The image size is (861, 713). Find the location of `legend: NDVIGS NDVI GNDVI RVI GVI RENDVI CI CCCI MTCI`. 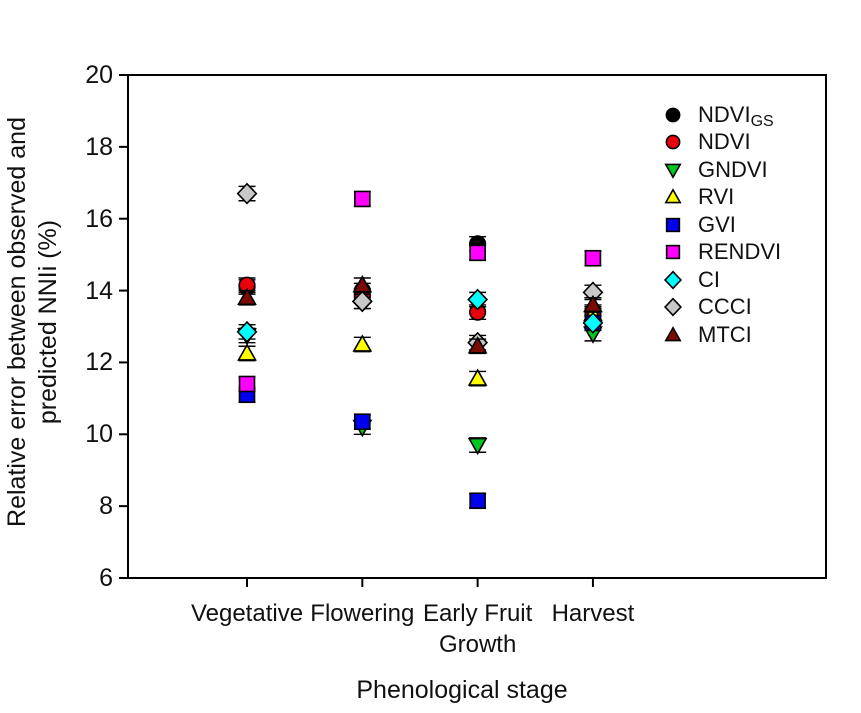

legend: NDVIGS NDVI GNDVI RVI GVI RENDVI CI CCCI MTCI is located at coordinates (719, 225).